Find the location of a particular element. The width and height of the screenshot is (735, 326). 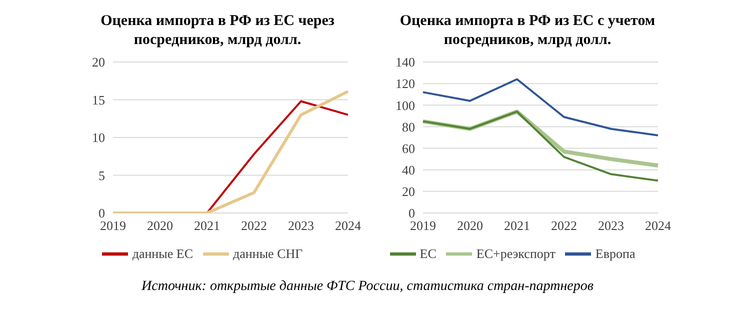

legend-label: данные СНГ is located at coordinates (268, 253).